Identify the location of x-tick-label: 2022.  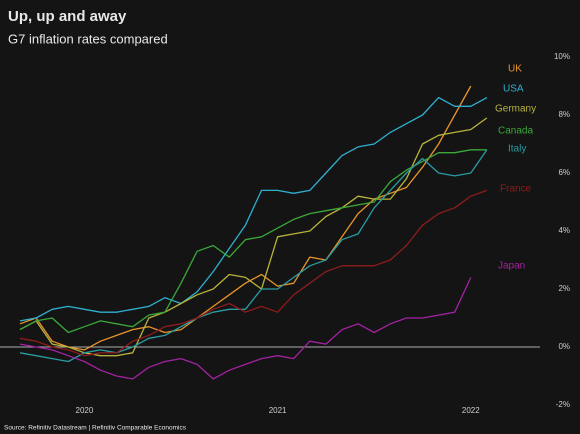
(471, 410).